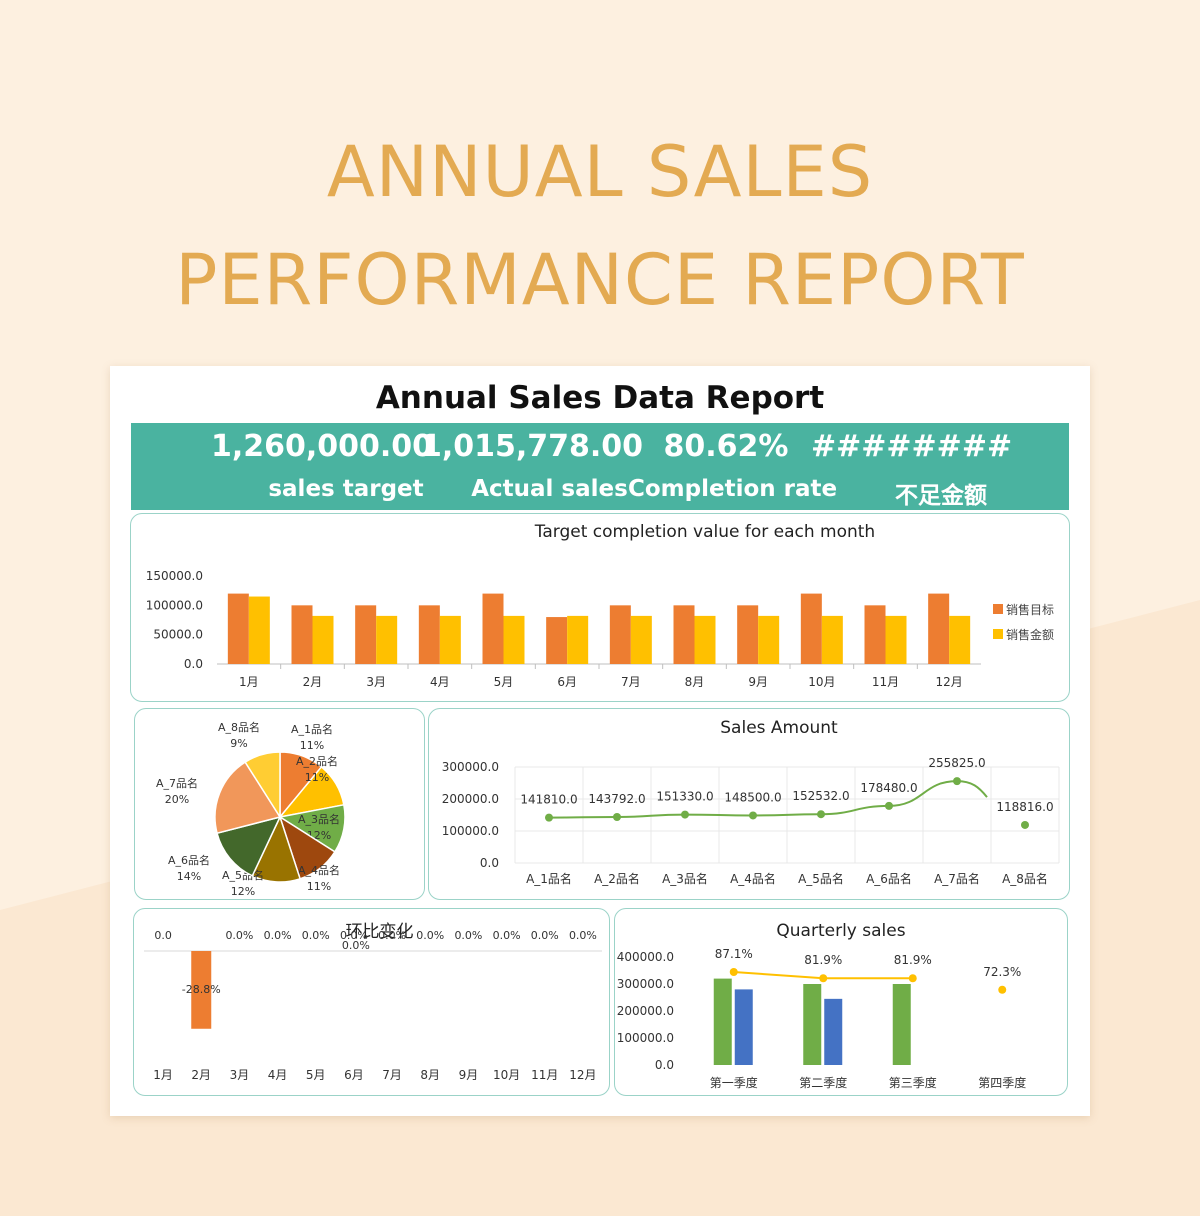 The width and height of the screenshot is (1200, 1216). What do you see at coordinates (820, 796) in the screenshot?
I see `data-label: 152532.0` at bounding box center [820, 796].